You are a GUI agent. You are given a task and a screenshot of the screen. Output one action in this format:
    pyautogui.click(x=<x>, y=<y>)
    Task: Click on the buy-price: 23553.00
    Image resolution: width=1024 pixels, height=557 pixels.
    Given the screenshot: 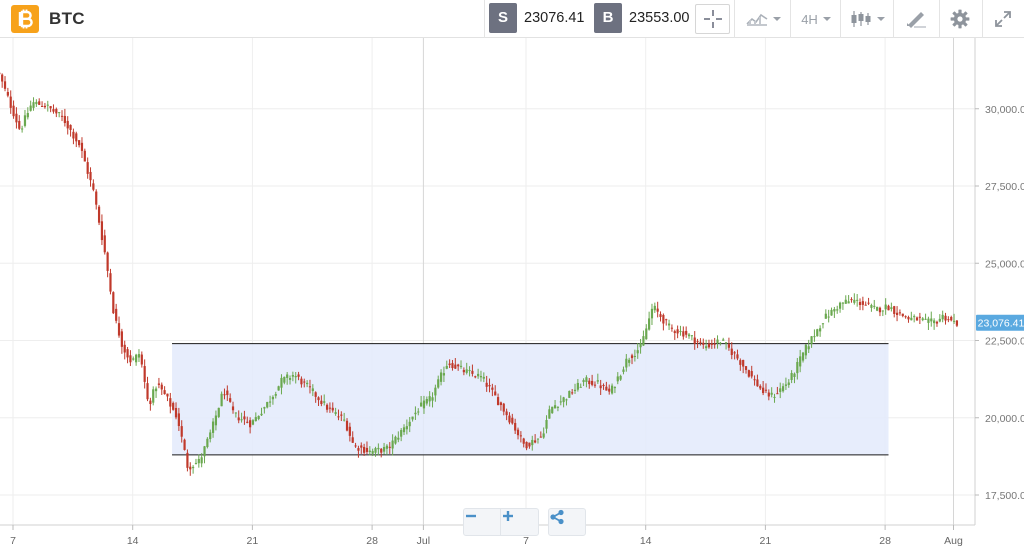 What is the action you would take?
    pyautogui.click(x=659, y=18)
    